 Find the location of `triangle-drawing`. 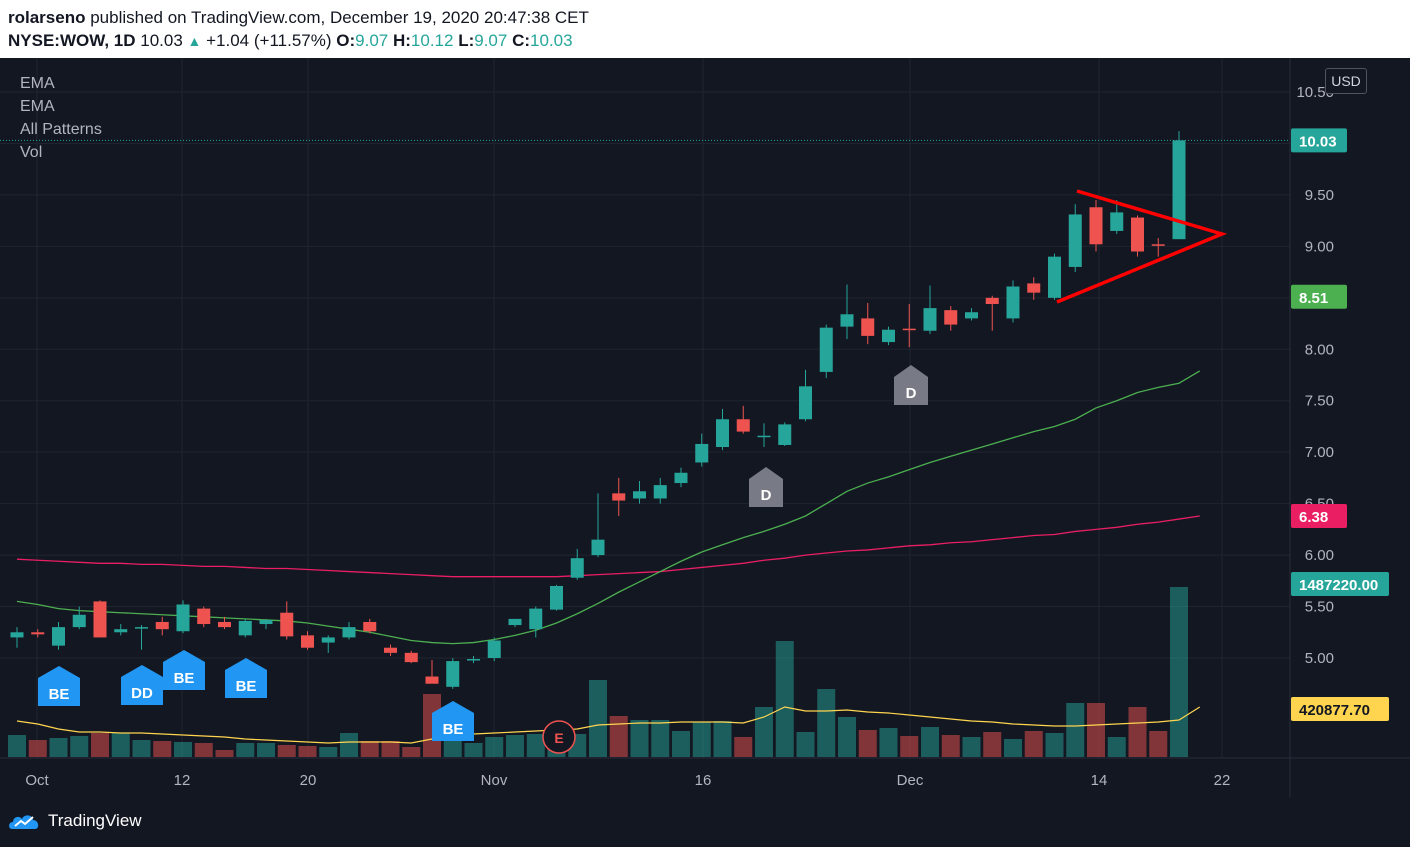

triangle-drawing is located at coordinates (1142, 246).